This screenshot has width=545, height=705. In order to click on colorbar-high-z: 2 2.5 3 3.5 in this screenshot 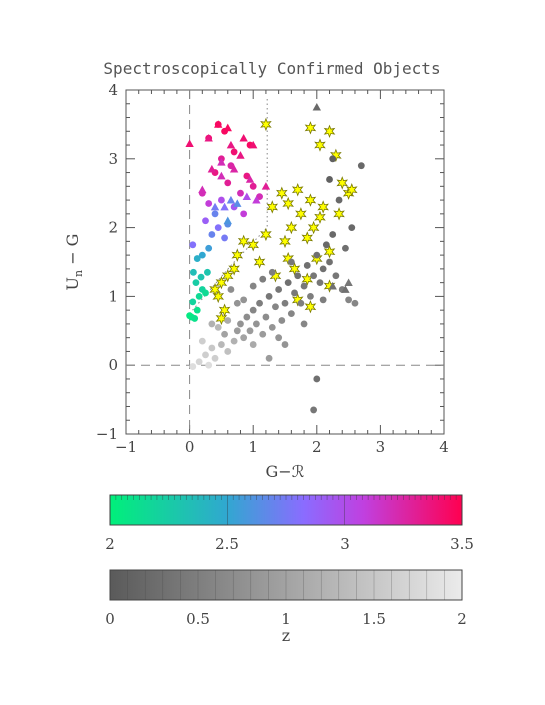, I will do `click(289, 523)`.